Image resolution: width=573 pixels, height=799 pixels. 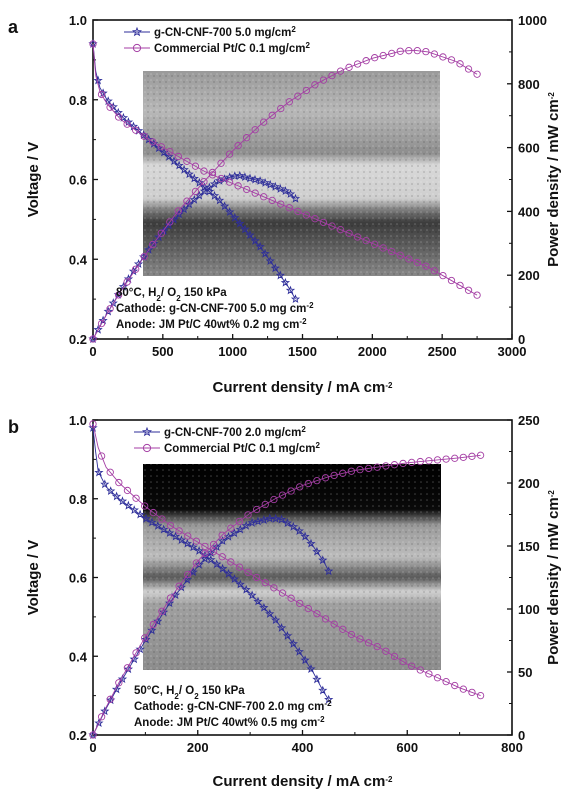 I want to click on legend-entry: Commercial Pt/C 0.1 mg/cm2, so click(x=227, y=448).